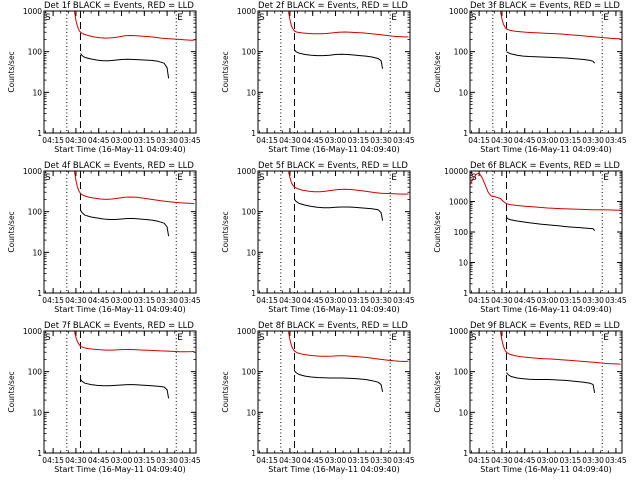  What do you see at coordinates (333, 166) in the screenshot?
I see `chart-title: Det 5f BLACK = Events, RED = LLD` at bounding box center [333, 166].